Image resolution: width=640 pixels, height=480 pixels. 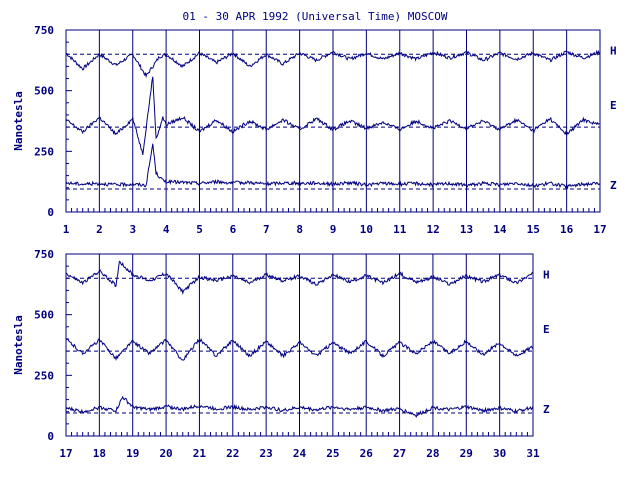 I want to click on x-tick-label: 5, so click(x=199, y=229).